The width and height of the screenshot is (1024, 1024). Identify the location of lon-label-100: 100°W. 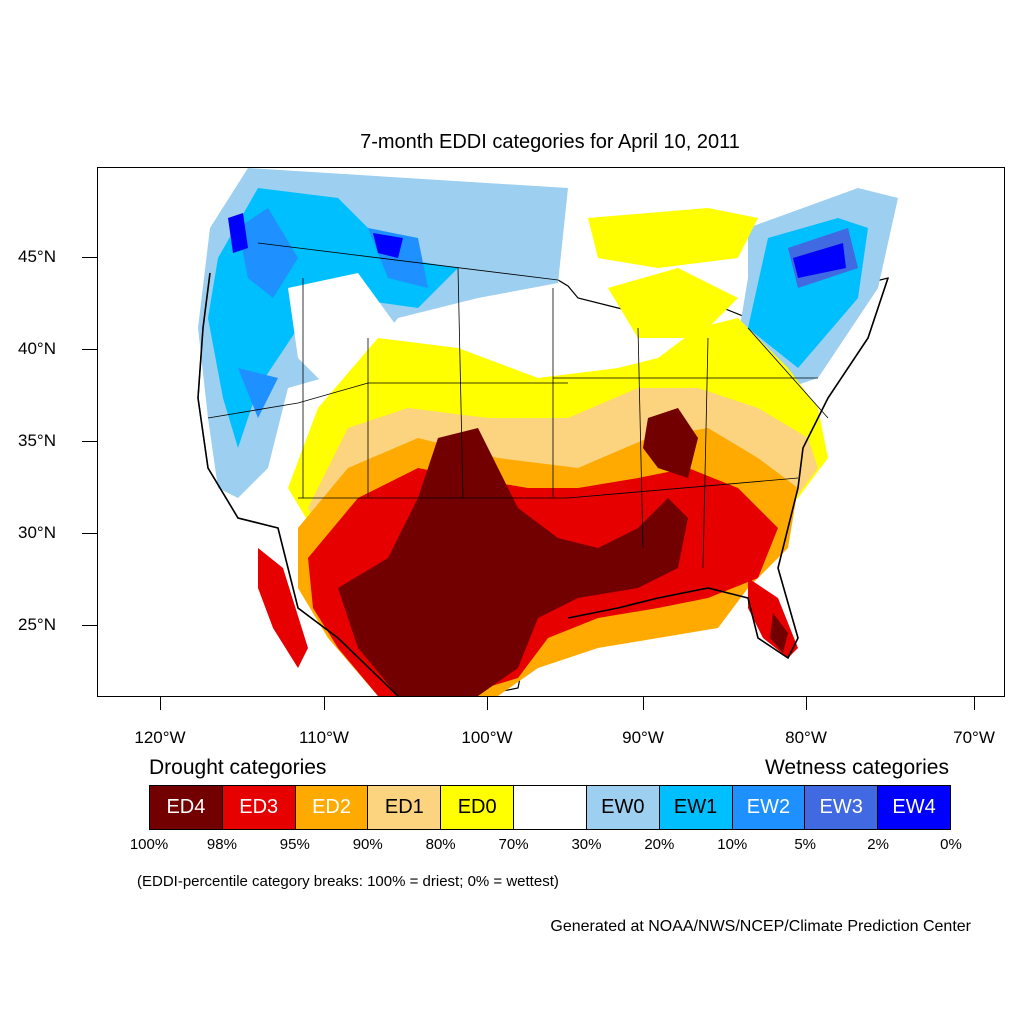
(487, 737).